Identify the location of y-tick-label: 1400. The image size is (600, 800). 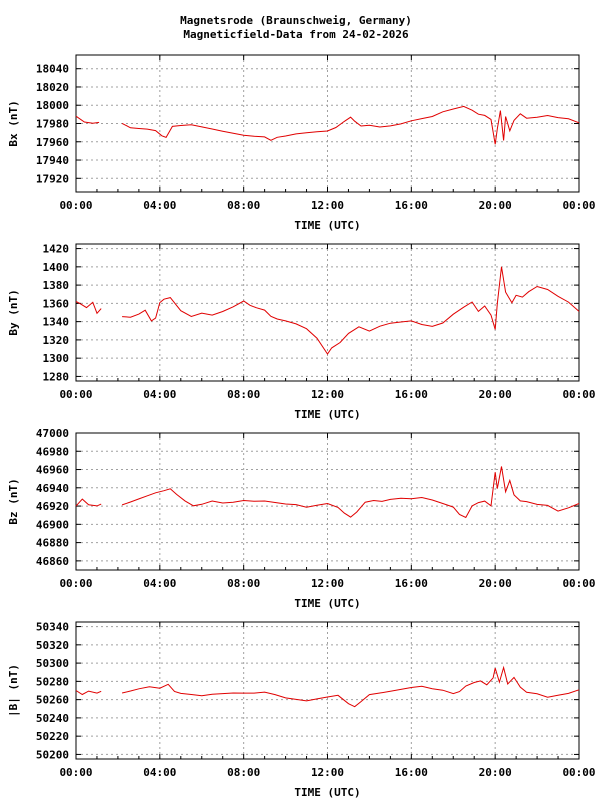
(56, 267).